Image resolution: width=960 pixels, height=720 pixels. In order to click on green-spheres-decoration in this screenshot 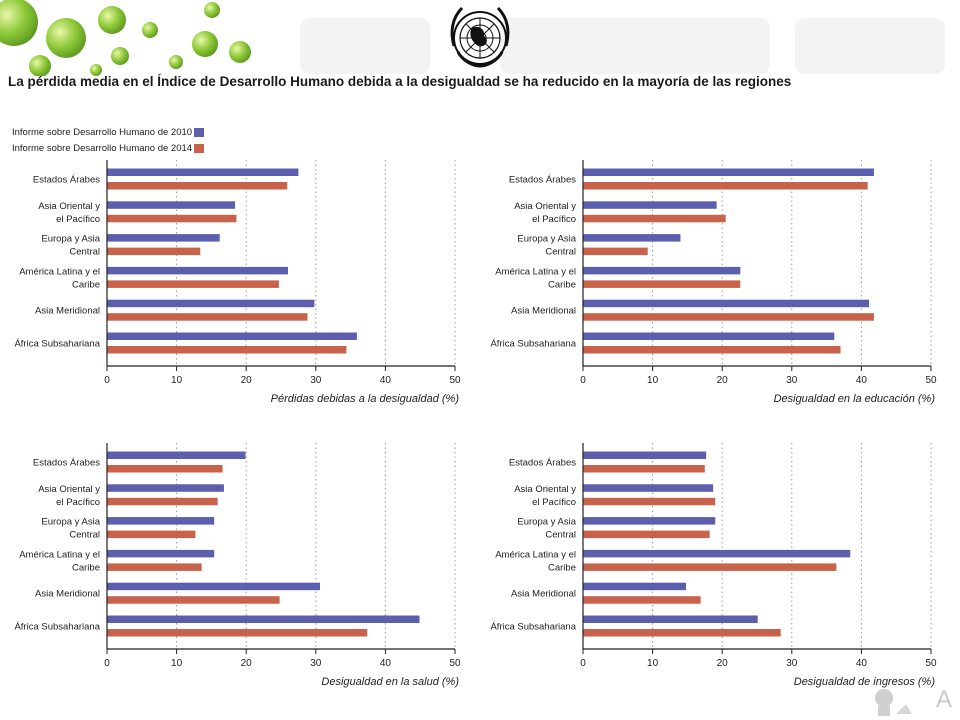, I will do `click(125, 38)`.